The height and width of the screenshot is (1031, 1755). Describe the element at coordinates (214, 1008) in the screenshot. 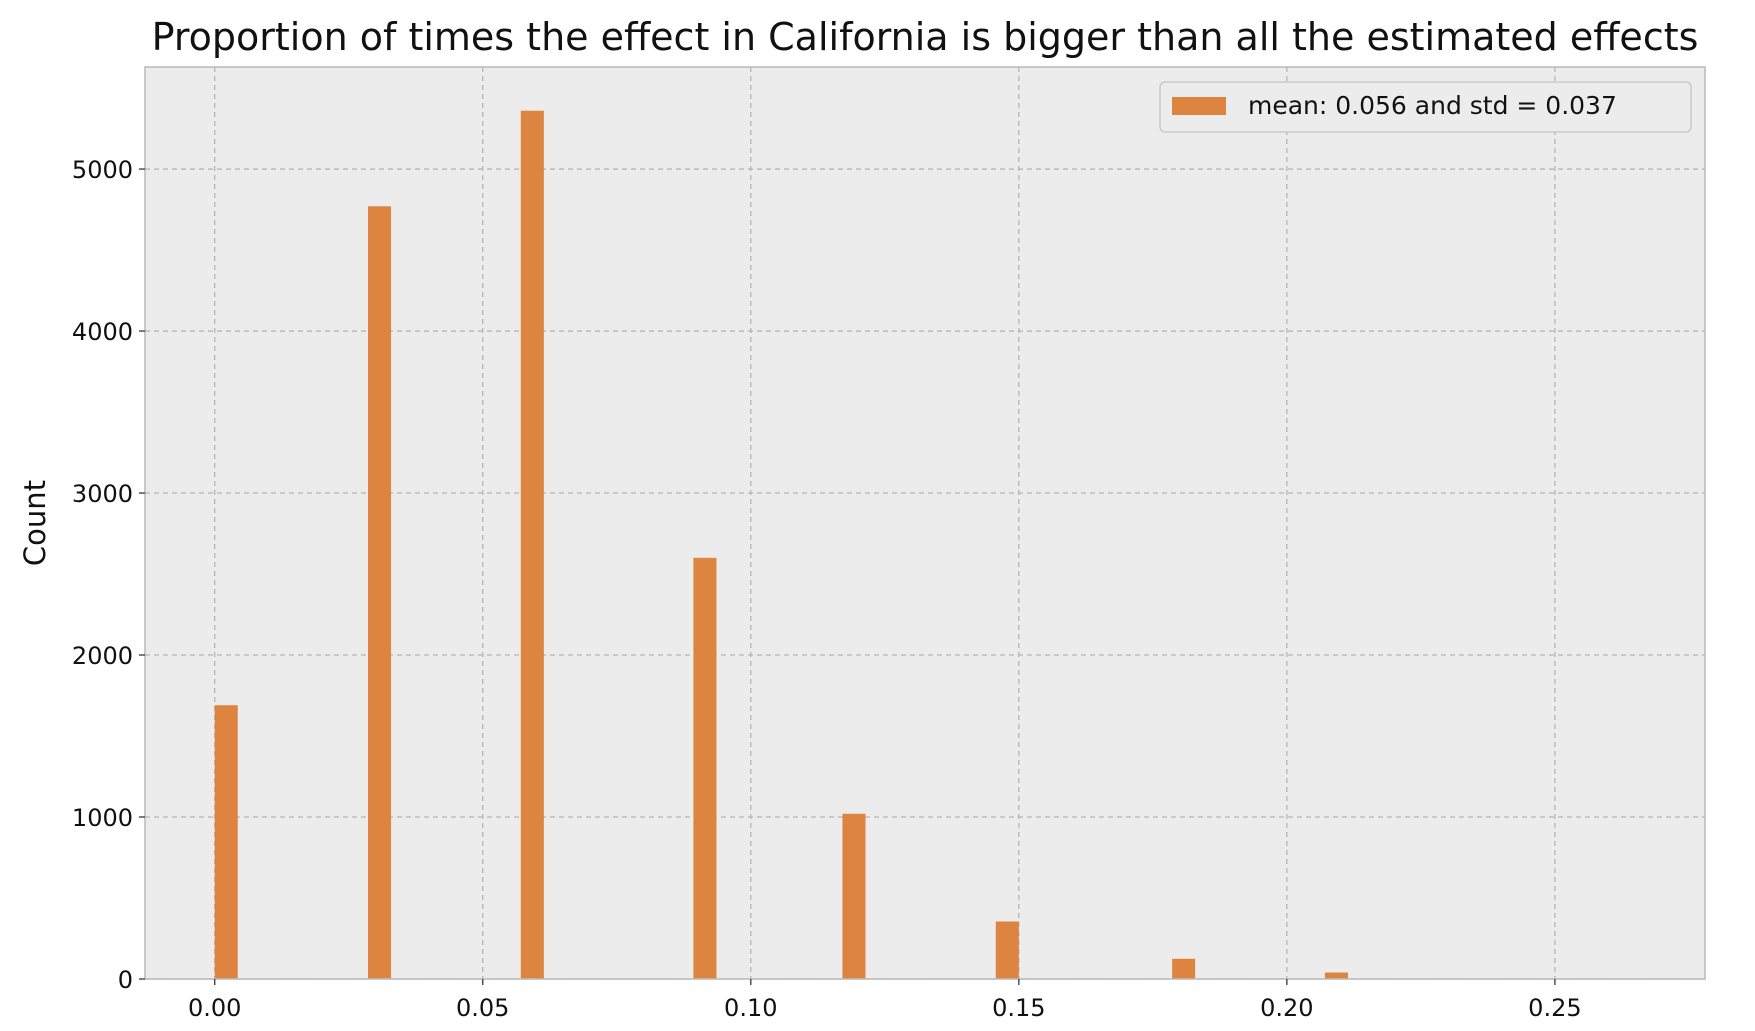

I see `x-tick-label: 0.00` at that location.